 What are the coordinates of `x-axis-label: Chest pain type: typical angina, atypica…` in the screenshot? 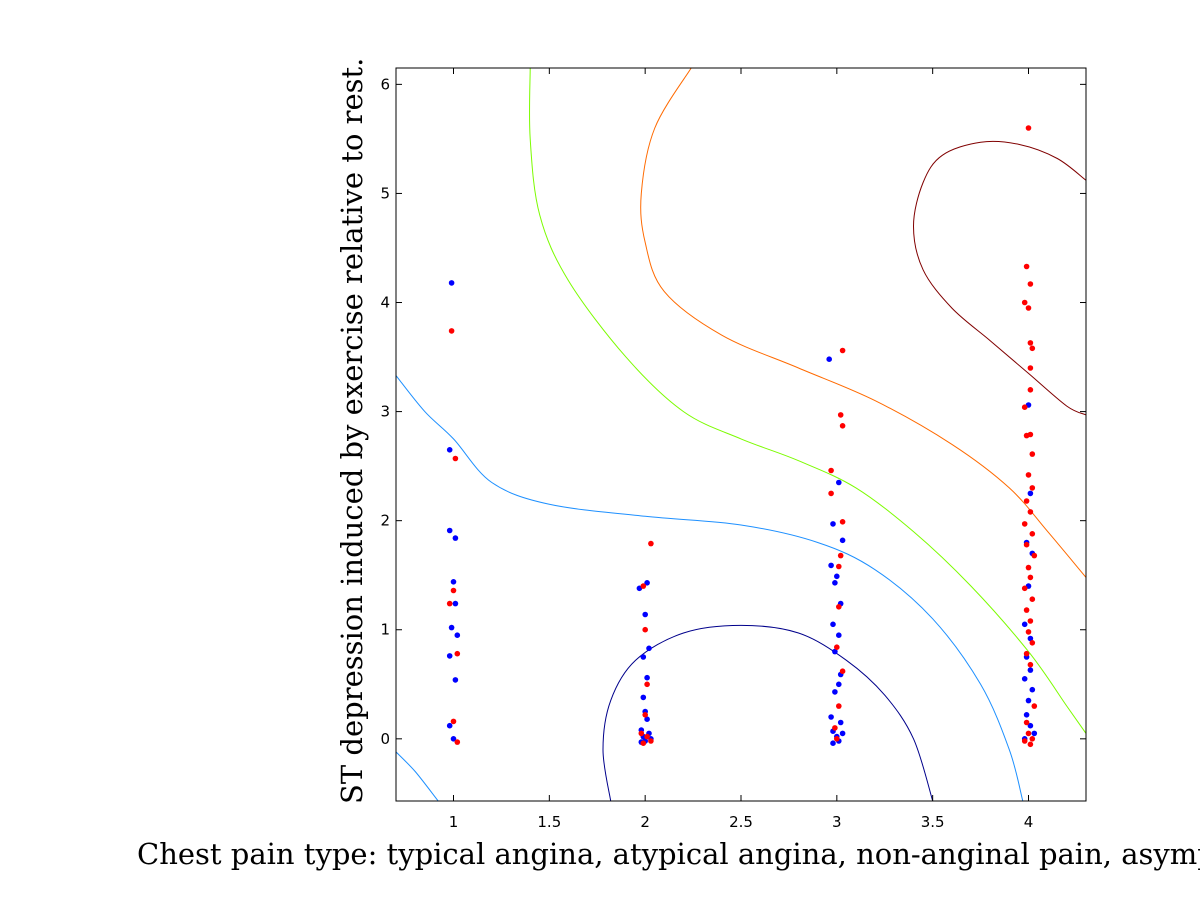 It's located at (668, 854).